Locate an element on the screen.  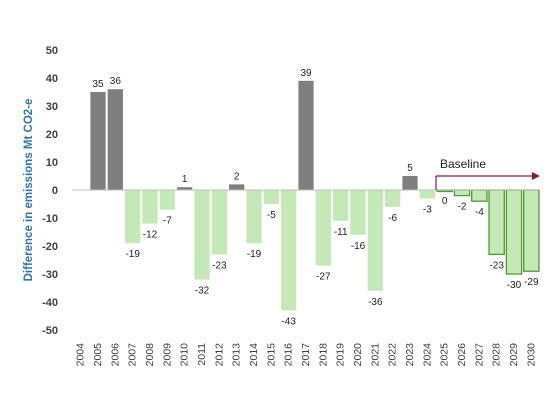
data-label-2012: -23 is located at coordinates (219, 265).